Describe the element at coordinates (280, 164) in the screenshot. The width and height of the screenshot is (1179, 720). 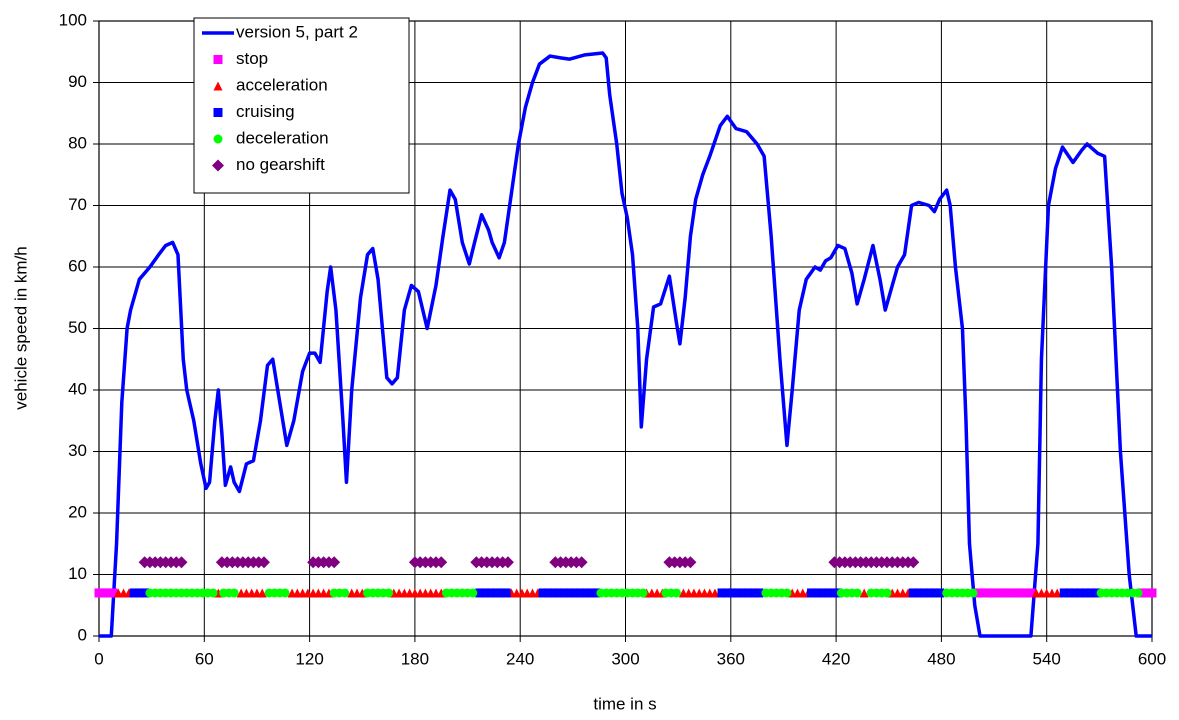
I see `legend-label: no gearshift` at that location.